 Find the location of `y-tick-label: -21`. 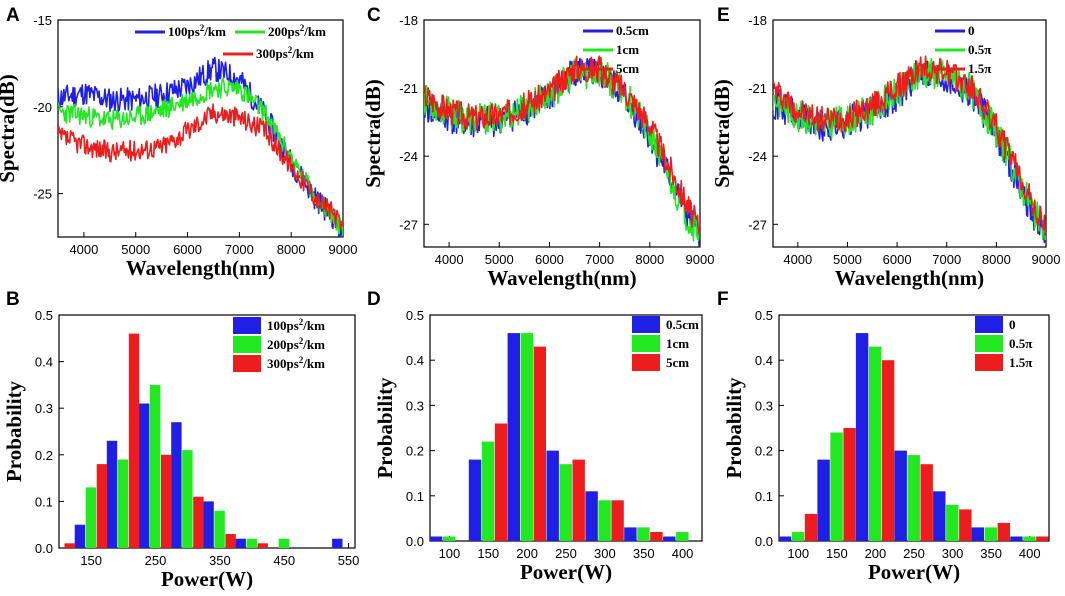

y-tick-label: -21 is located at coordinates (408, 88).